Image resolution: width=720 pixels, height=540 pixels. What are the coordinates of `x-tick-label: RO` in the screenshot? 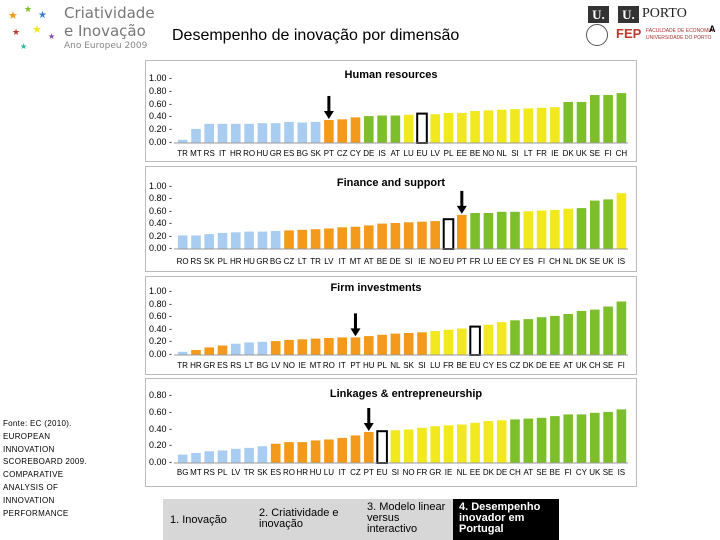 It's located at (182, 261).